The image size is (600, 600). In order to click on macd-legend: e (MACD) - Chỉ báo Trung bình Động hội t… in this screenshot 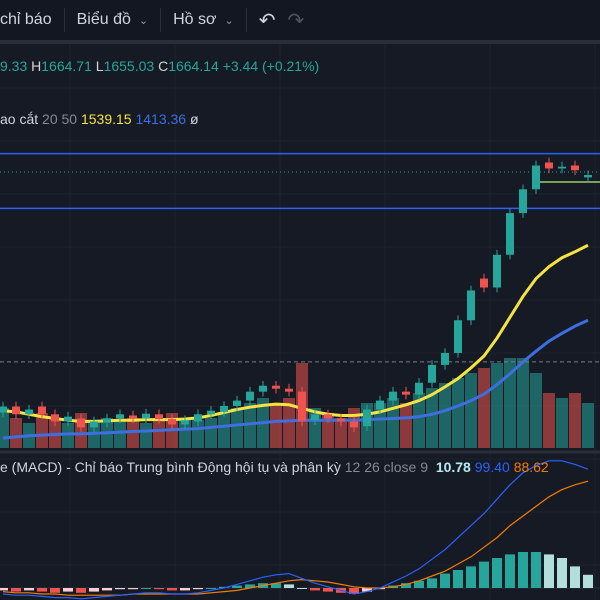, I will do `click(274, 467)`.